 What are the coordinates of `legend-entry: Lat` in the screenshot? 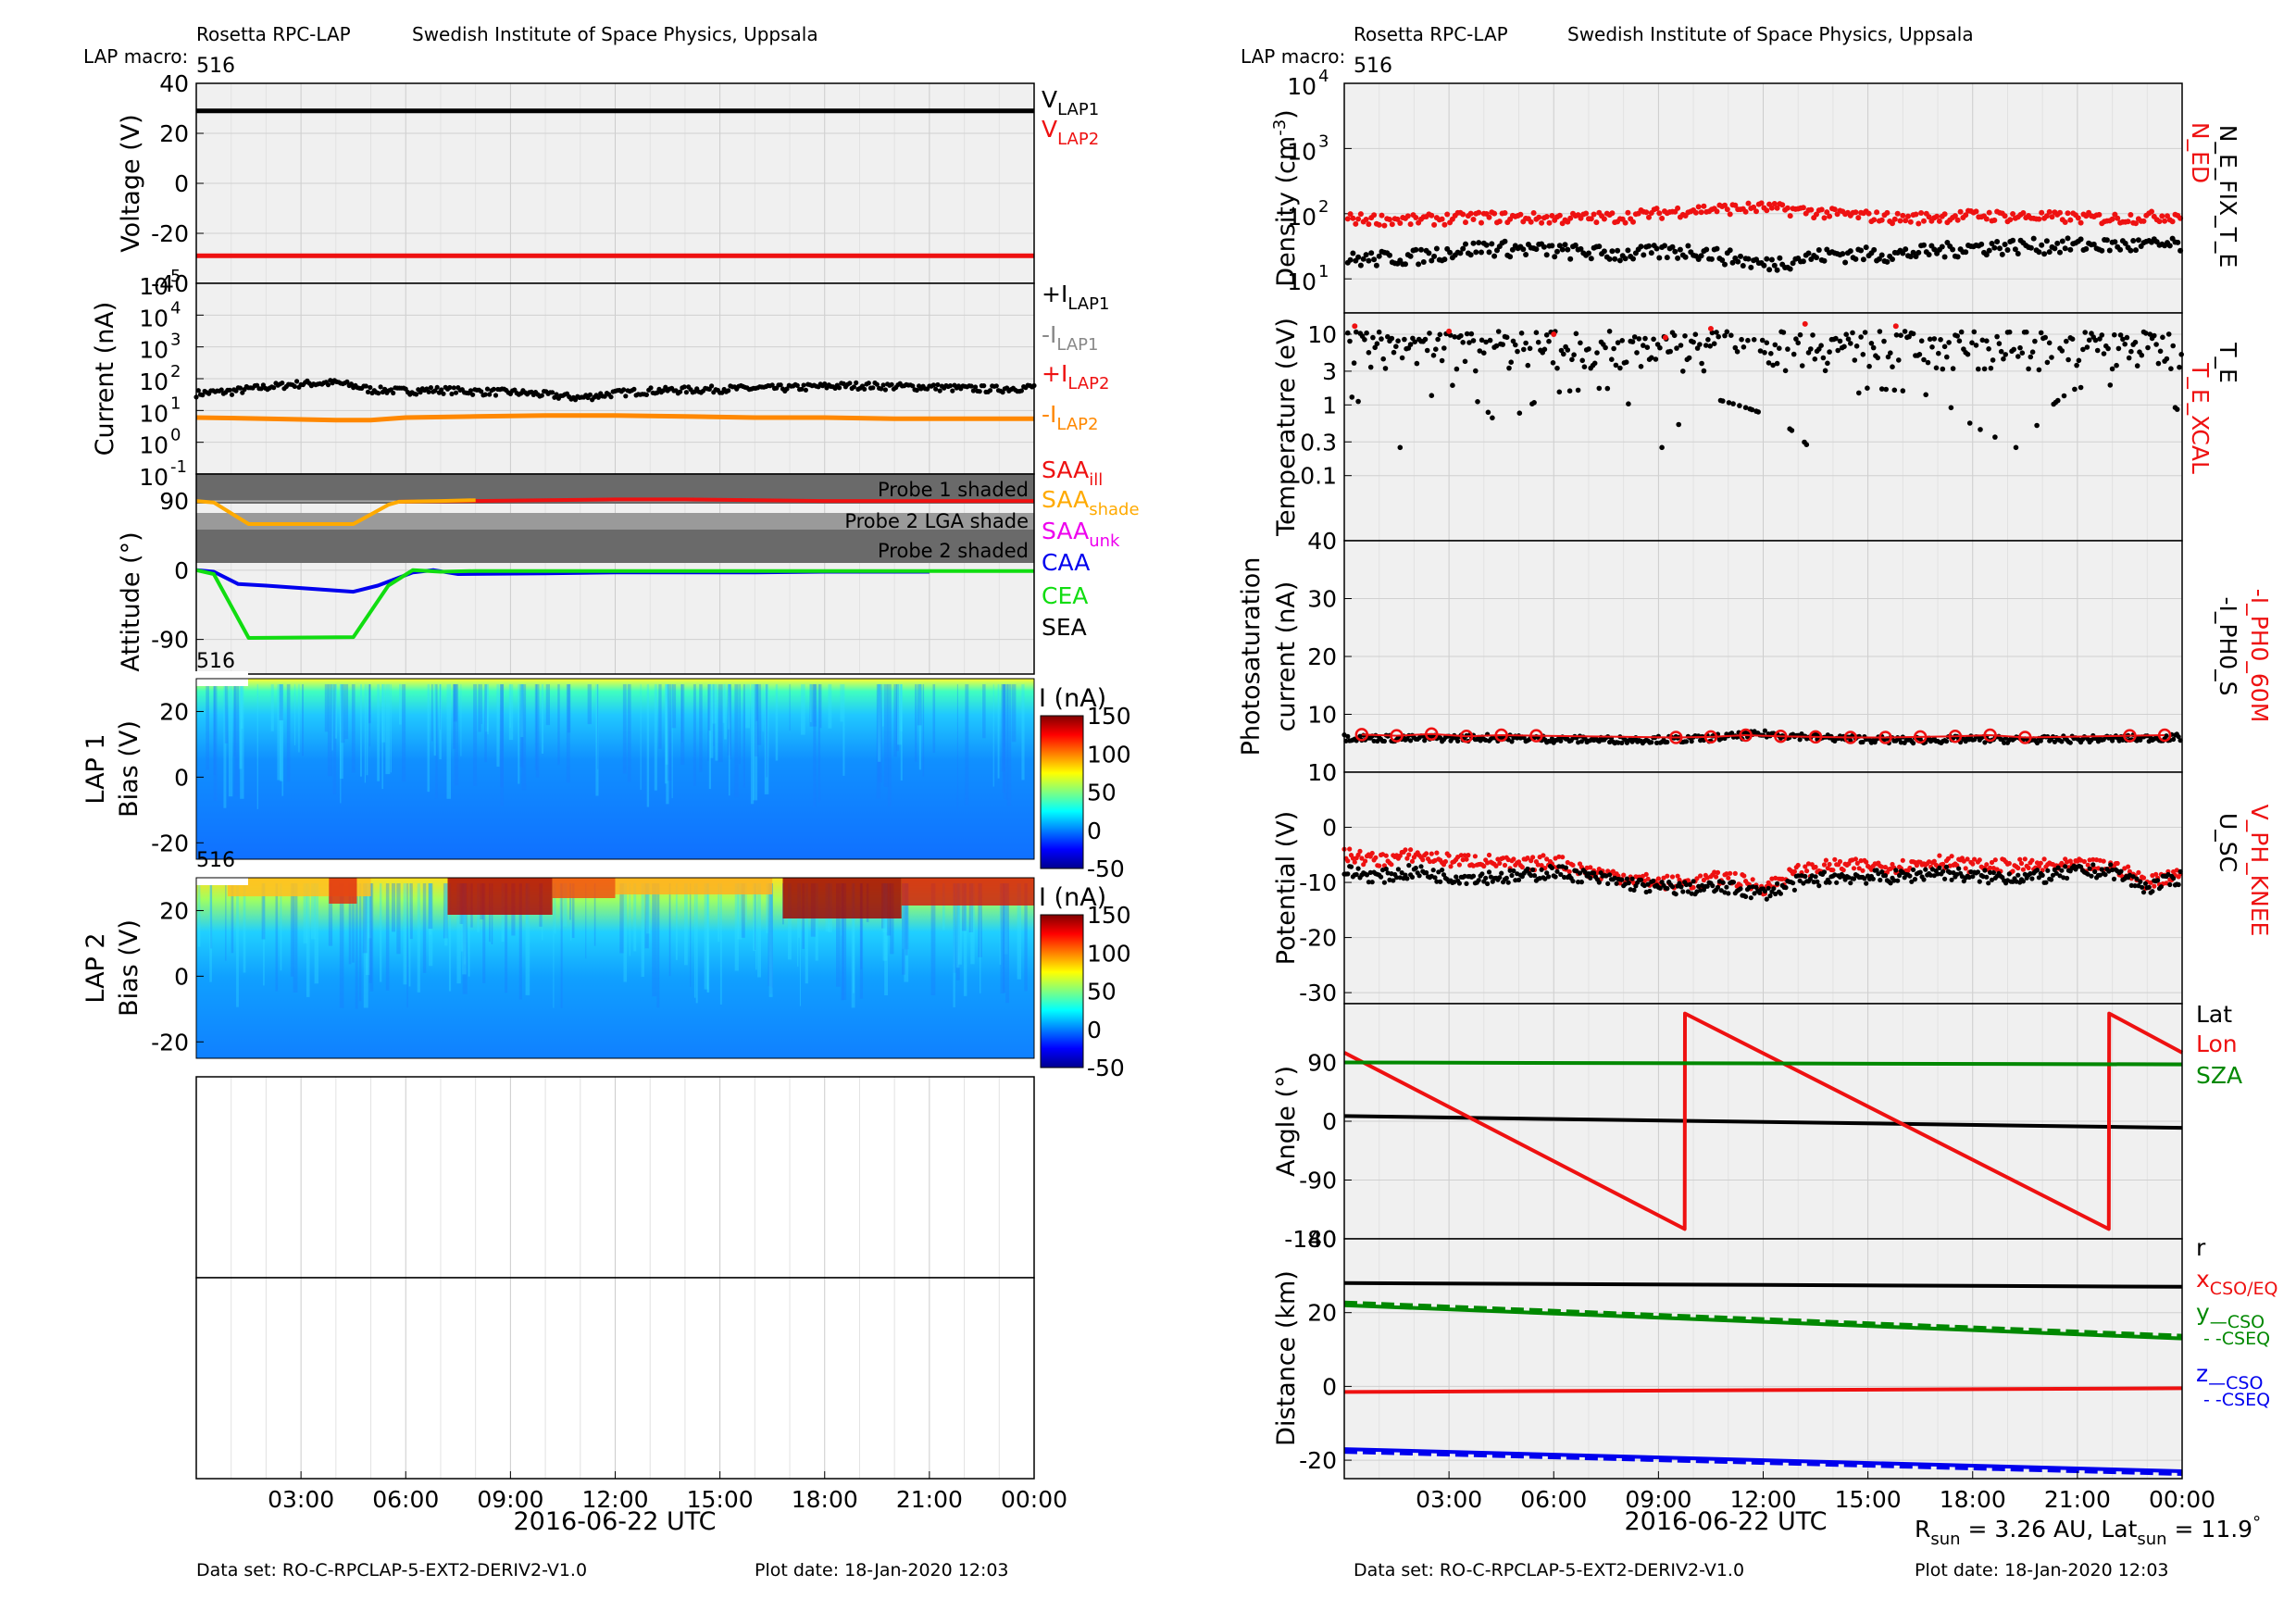 It's located at (2214, 1014).